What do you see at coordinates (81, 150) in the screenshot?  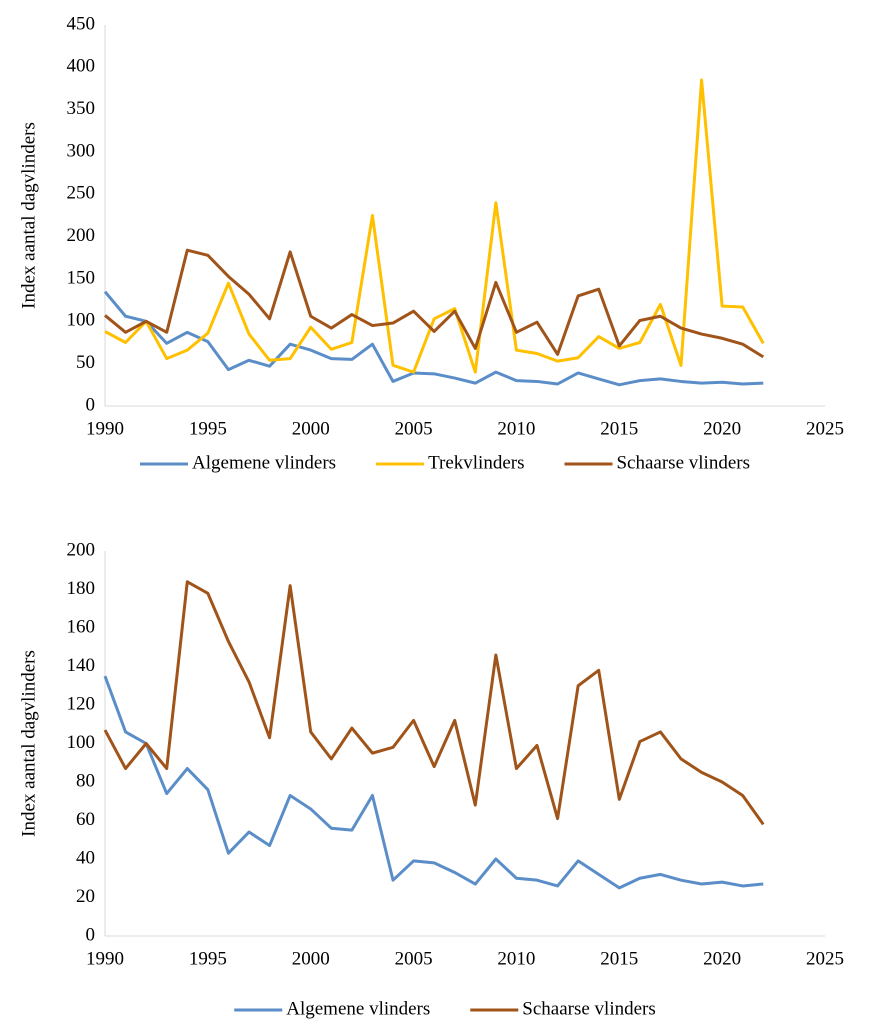 I see `y-tick-label: 300` at bounding box center [81, 150].